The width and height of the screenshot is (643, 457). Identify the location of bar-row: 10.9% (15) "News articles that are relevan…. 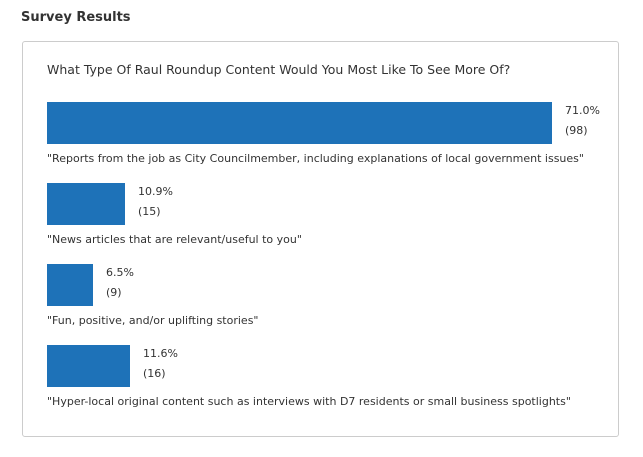
(327, 218).